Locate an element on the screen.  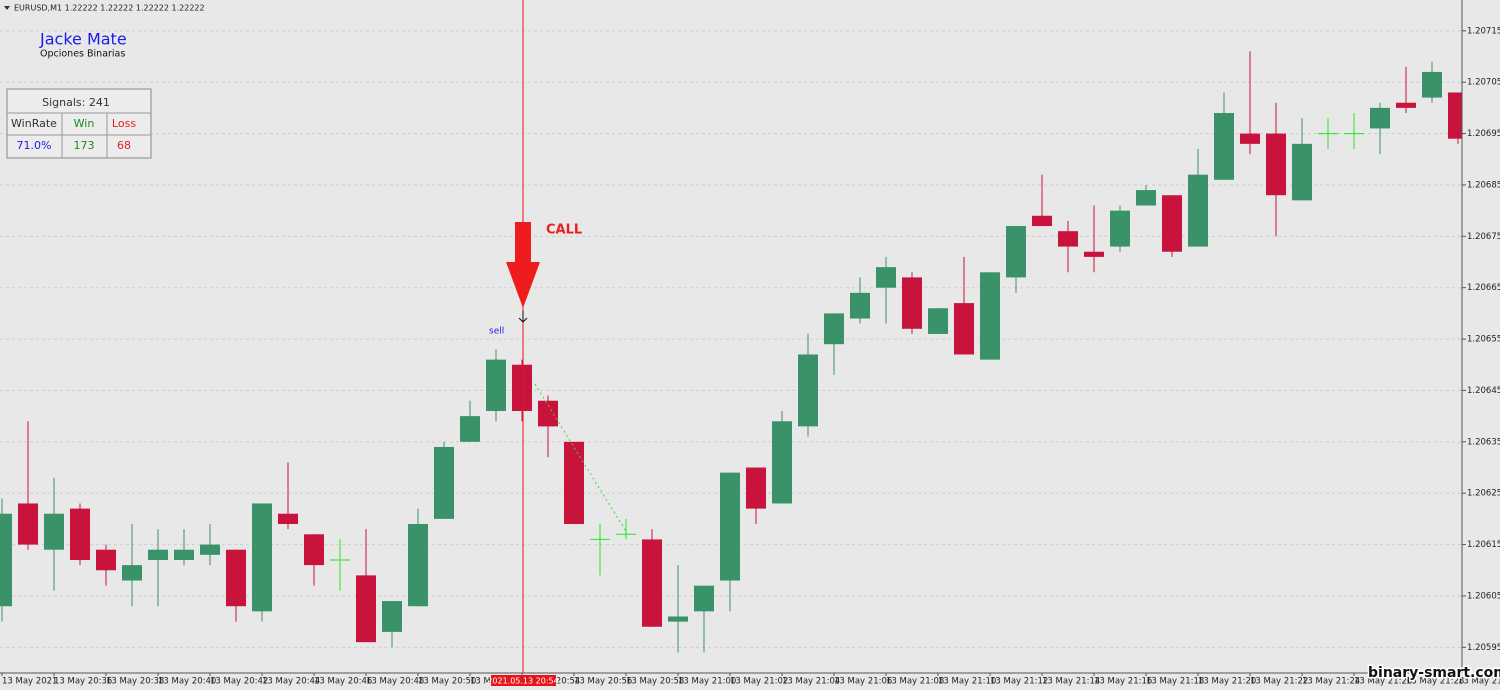
x-tick-label: 13 May 21:12 is located at coordinates (1019, 682).